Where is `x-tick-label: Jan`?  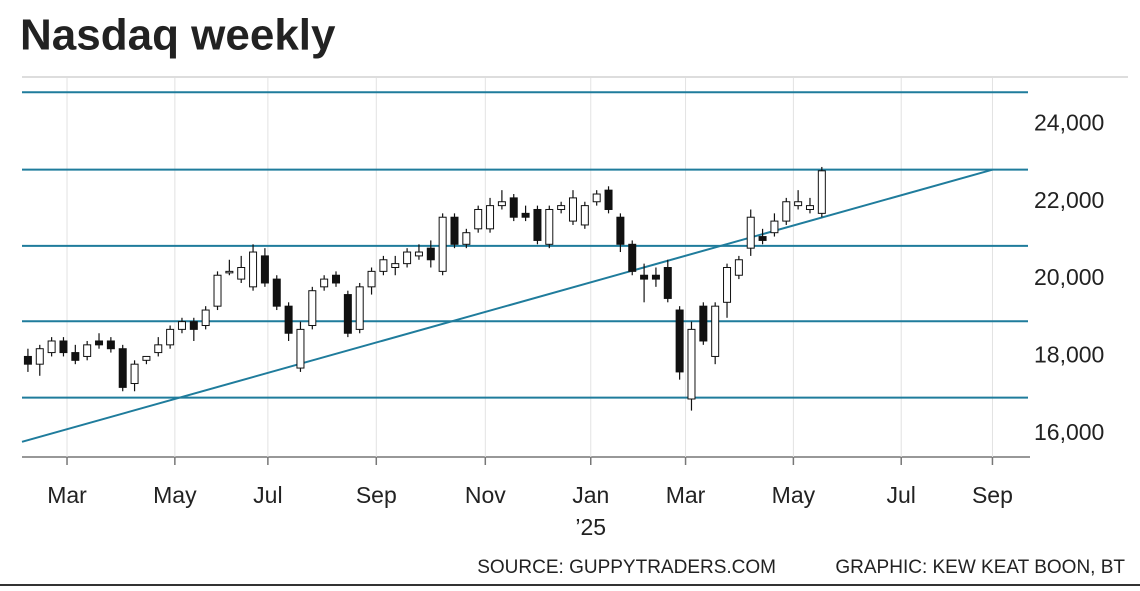 x-tick-label: Jan is located at coordinates (590, 495).